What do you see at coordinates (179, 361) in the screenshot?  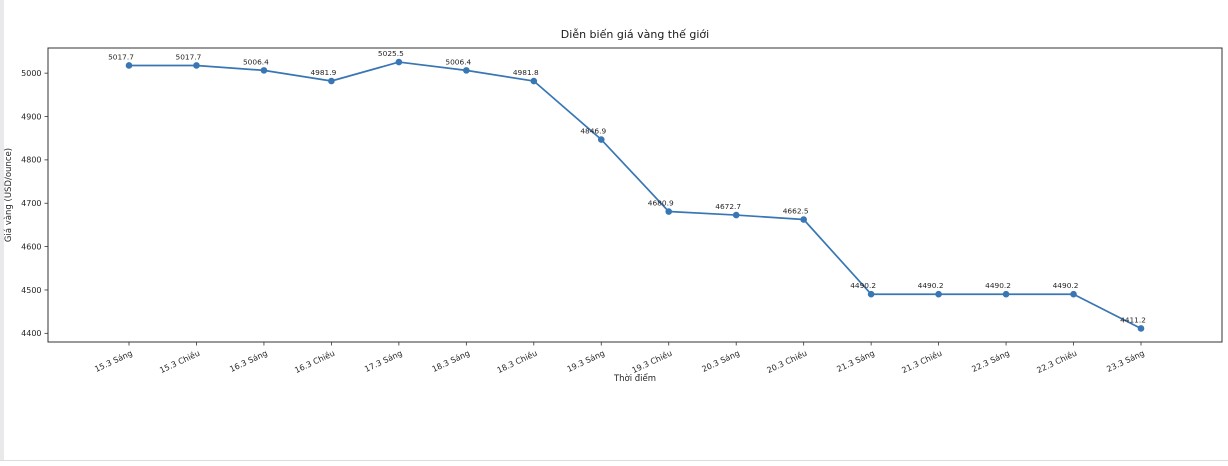 I see `x-tick-label: 15.3 Chiều` at bounding box center [179, 361].